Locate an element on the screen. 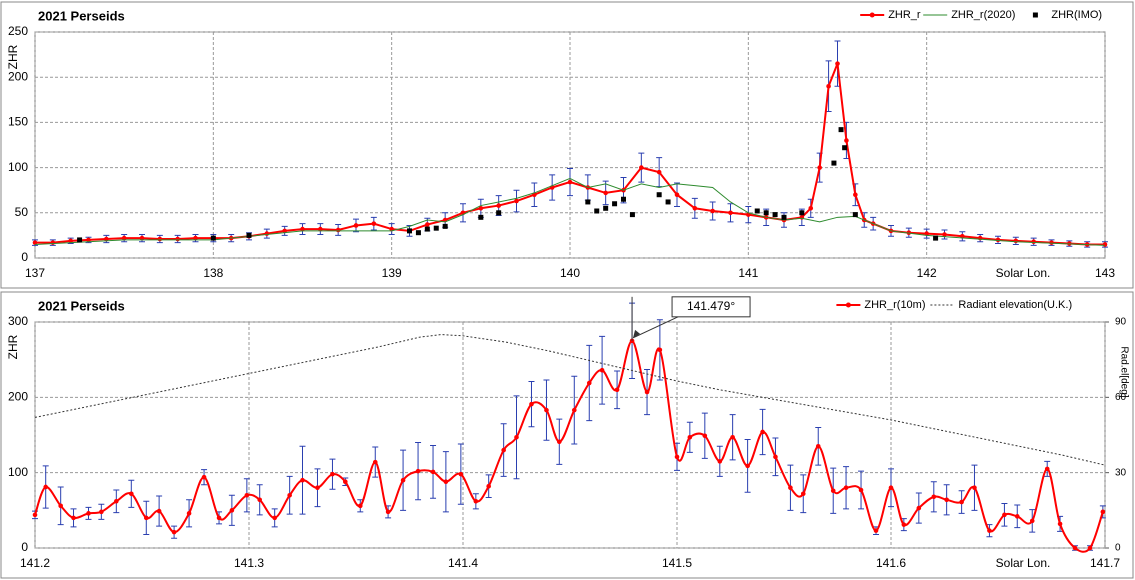 The height and width of the screenshot is (580, 1135). x-tick-label: 140 is located at coordinates (570, 273).